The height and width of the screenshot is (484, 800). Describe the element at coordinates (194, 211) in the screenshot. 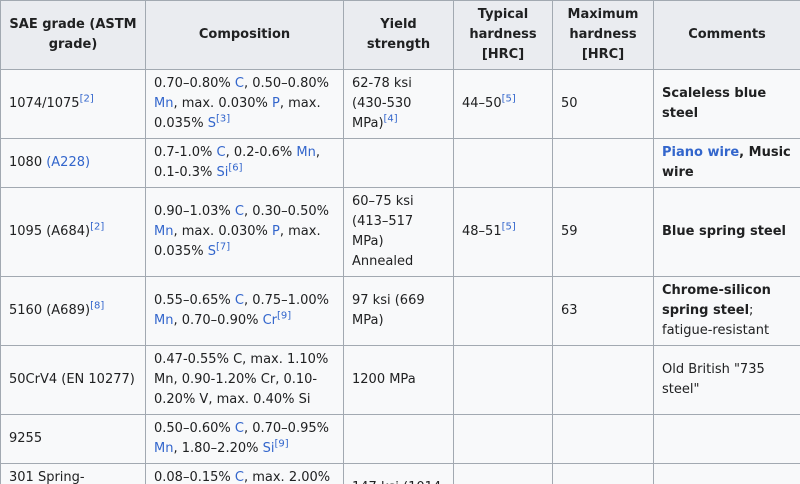

I see `cell-text: 0.90–1.03%` at that location.